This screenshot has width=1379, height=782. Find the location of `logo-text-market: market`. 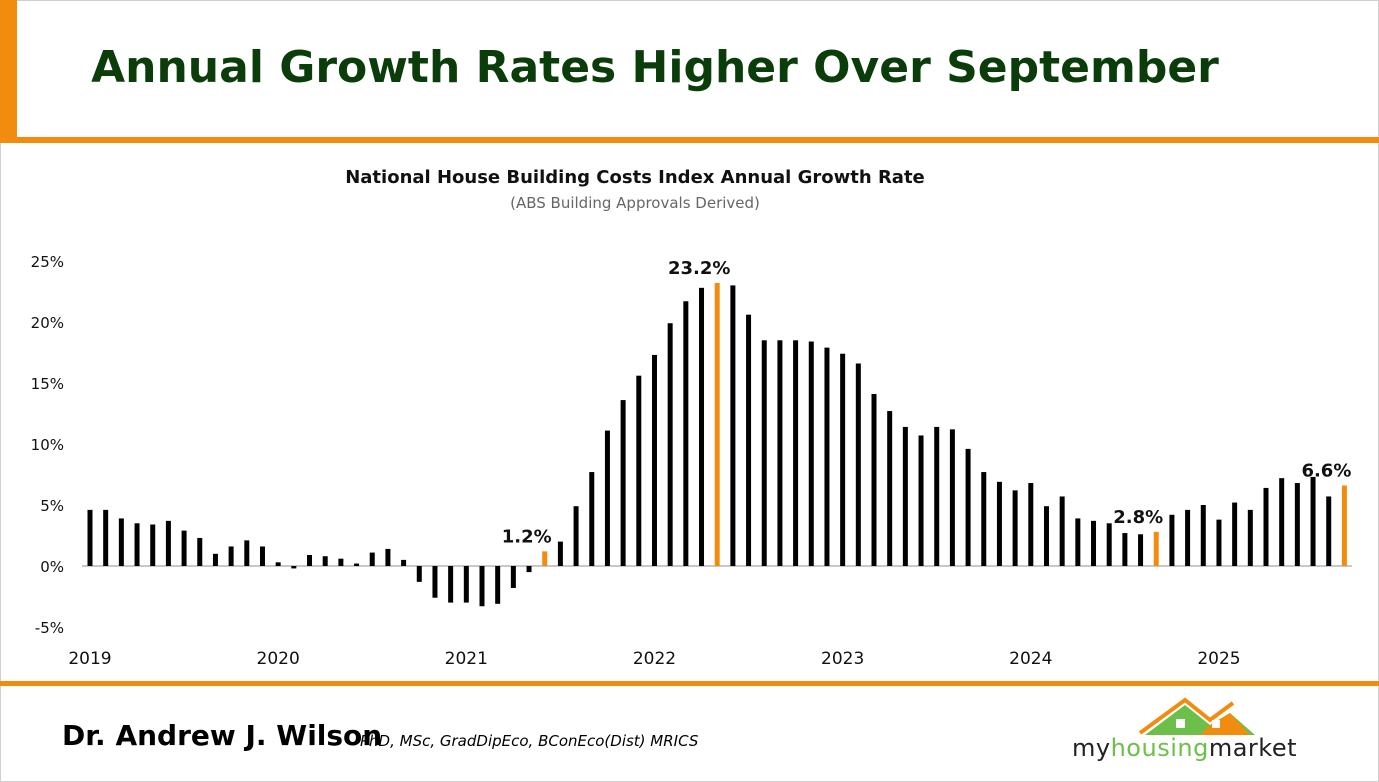

logo-text-market: market is located at coordinates (1252, 748).